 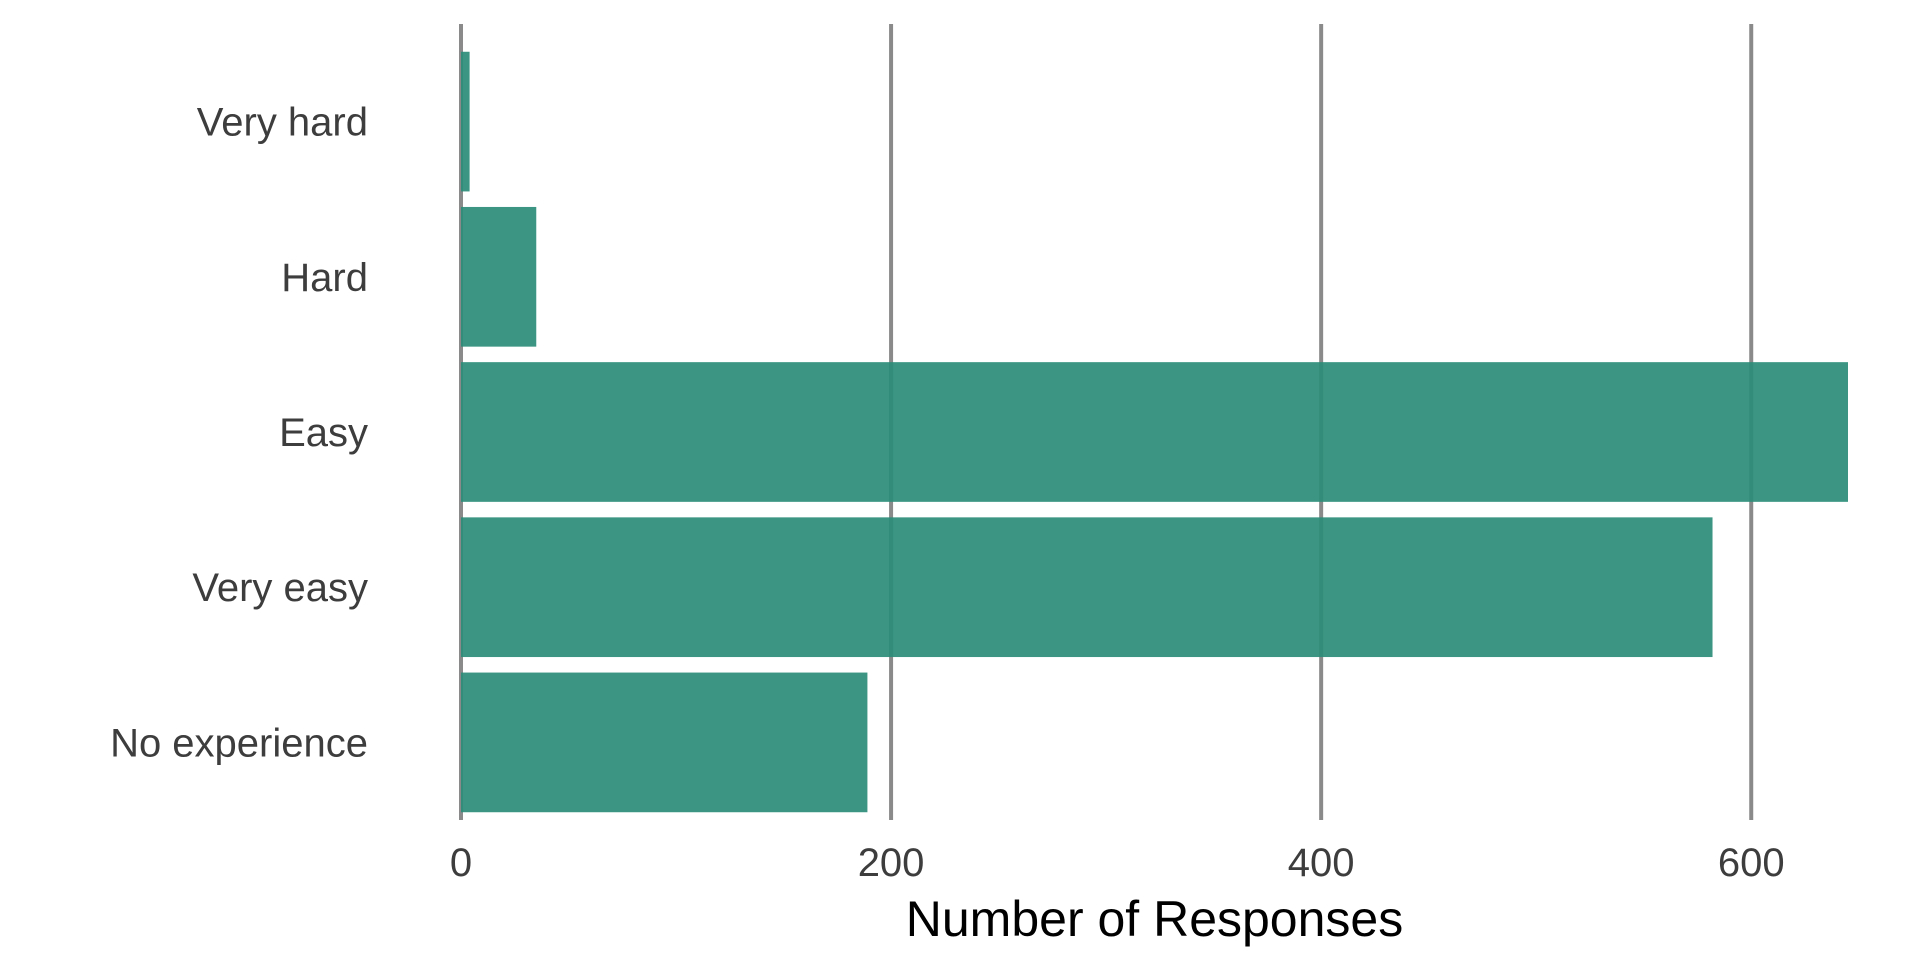 I want to click on category-label-very-easy: Very easy, so click(x=280, y=588).